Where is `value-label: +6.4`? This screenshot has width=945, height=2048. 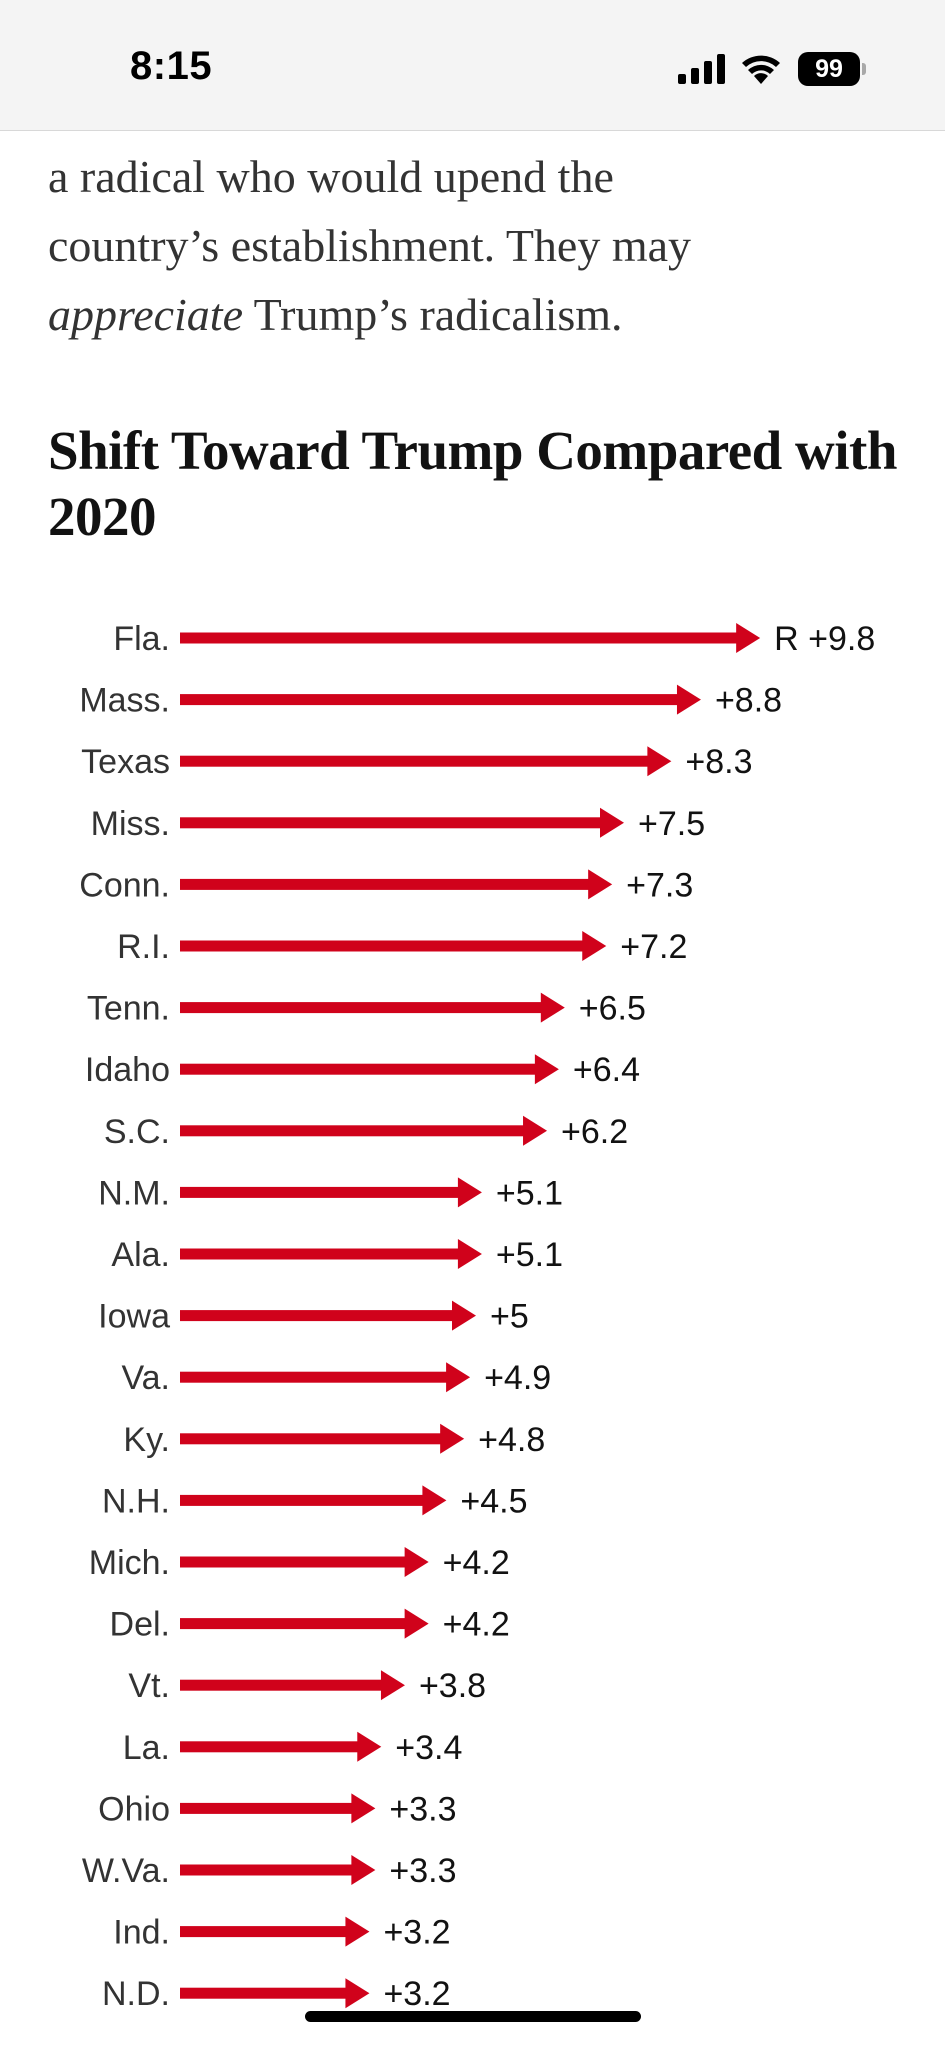 value-label: +6.4 is located at coordinates (606, 1070).